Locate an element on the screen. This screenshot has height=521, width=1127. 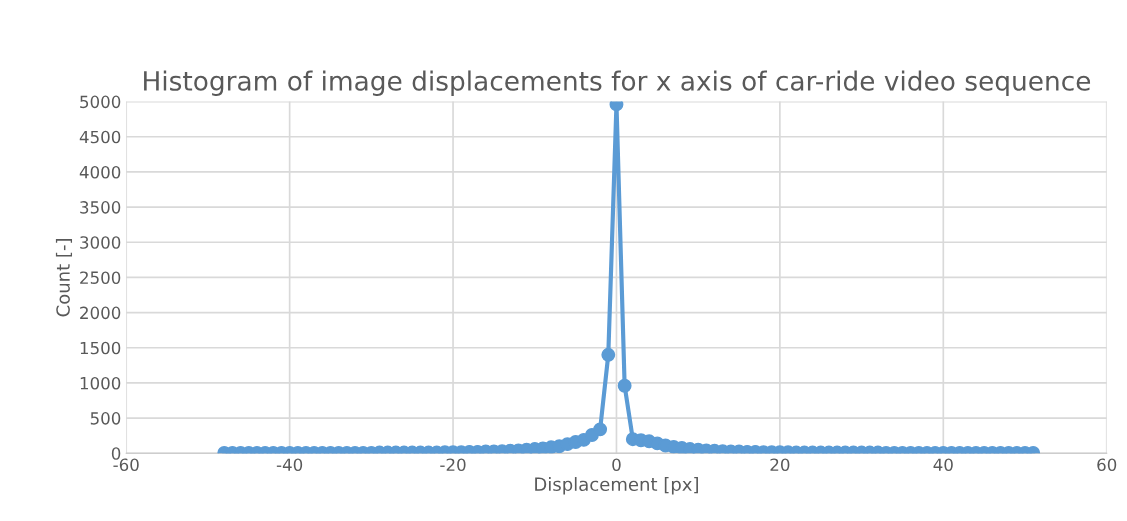
x-tick-label: -20 is located at coordinates (453, 465).